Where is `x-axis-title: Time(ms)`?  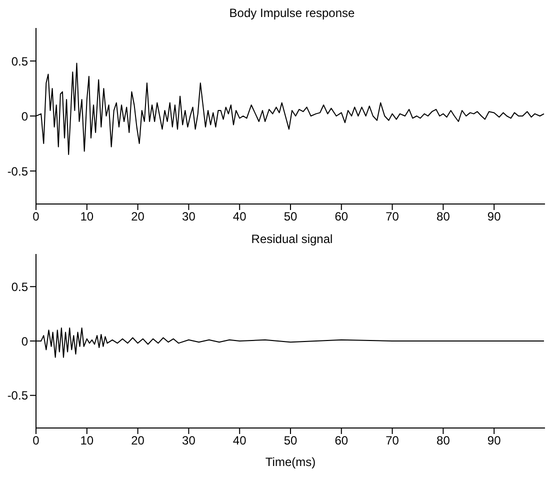
x-axis-title: Time(ms) is located at coordinates (290, 462).